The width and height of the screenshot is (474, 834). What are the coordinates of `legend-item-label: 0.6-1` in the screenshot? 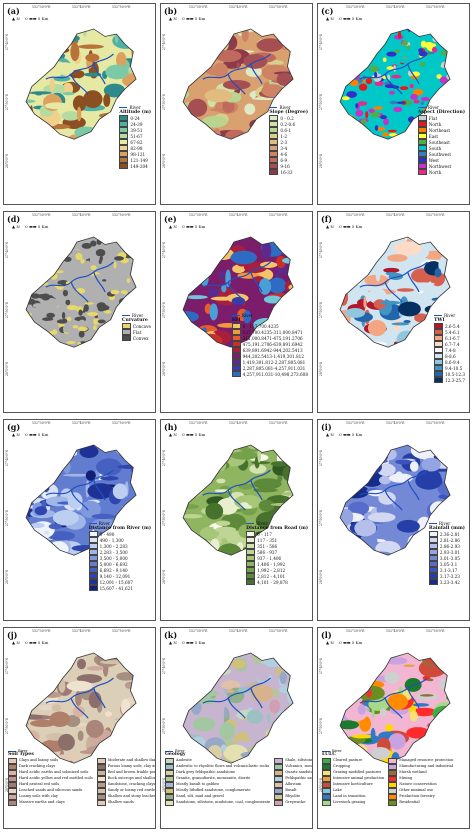 It's located at (286, 130).